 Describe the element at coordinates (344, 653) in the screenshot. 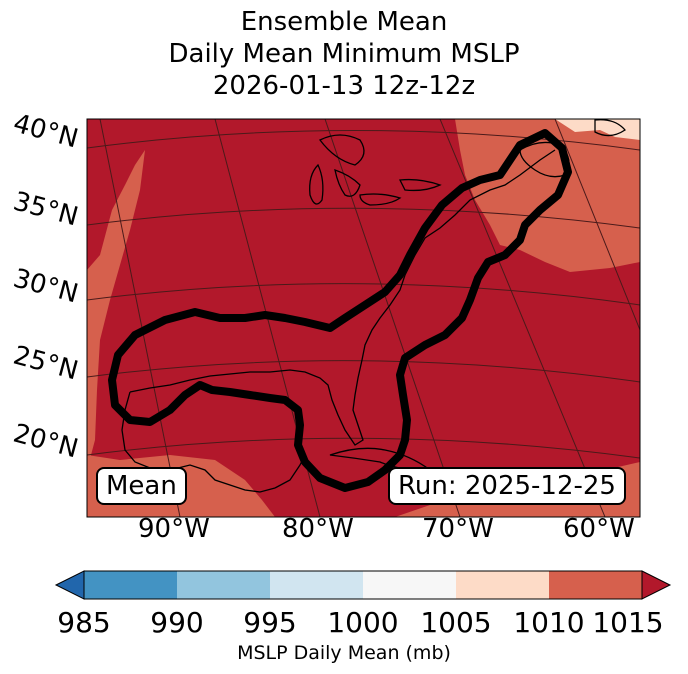

I see `colorbar-label: MSLP Daily Mean (mb)` at that location.